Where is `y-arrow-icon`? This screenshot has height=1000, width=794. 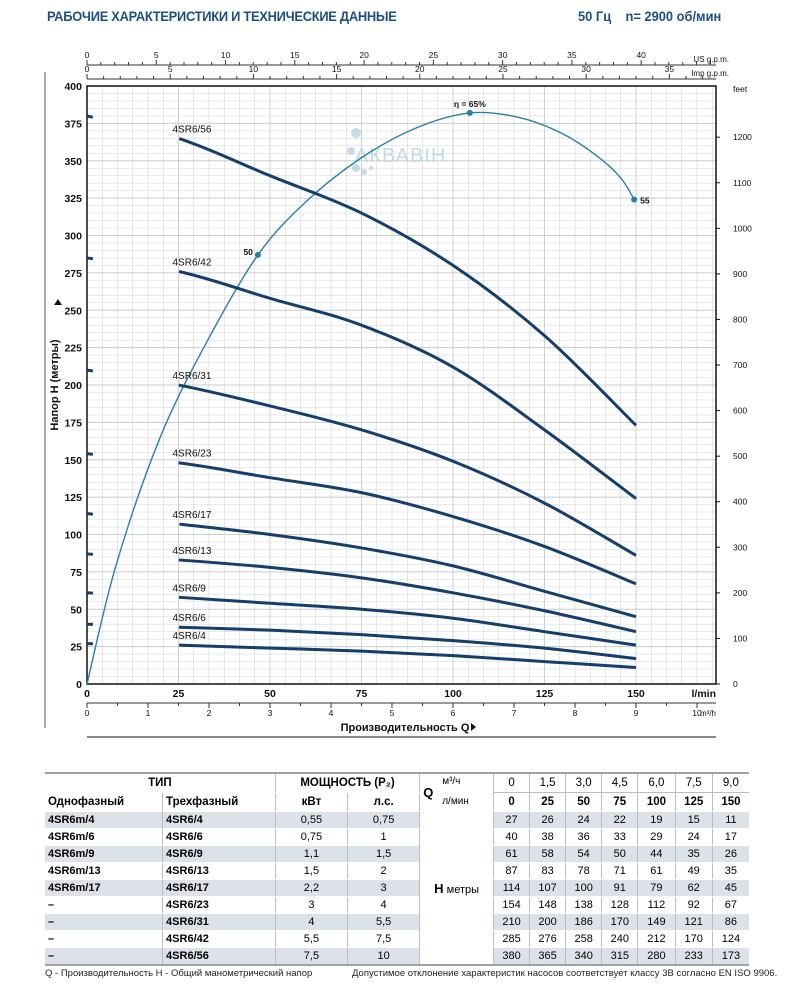 y-arrow-icon is located at coordinates (58, 302).